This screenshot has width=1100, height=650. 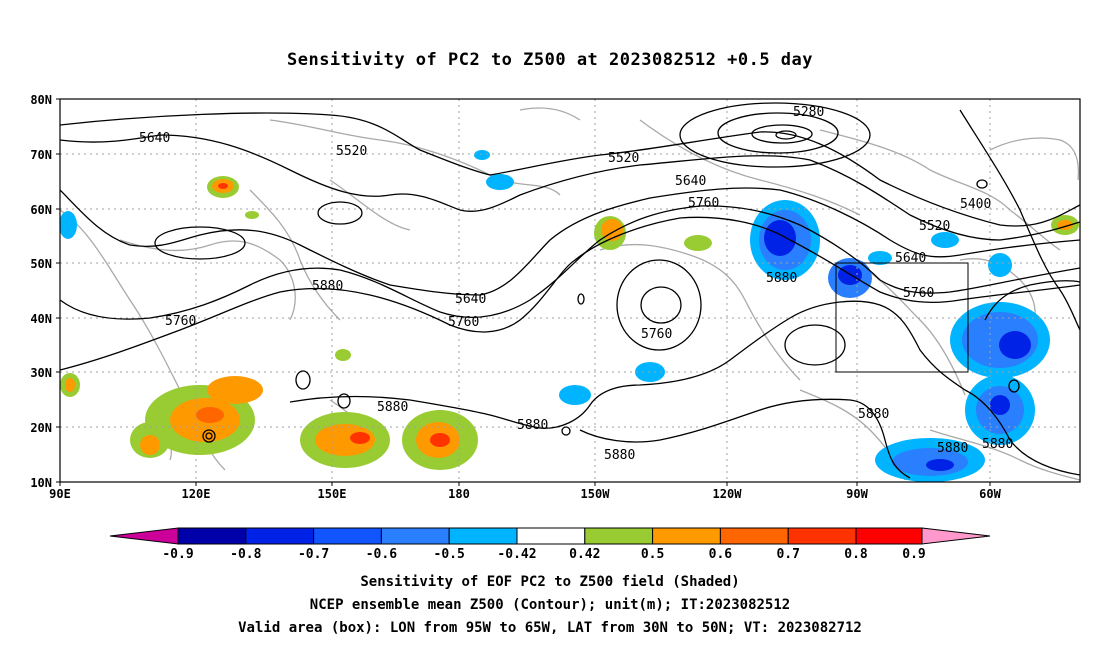 I want to click on colorbar-tick-label: 0.6, so click(x=721, y=554).